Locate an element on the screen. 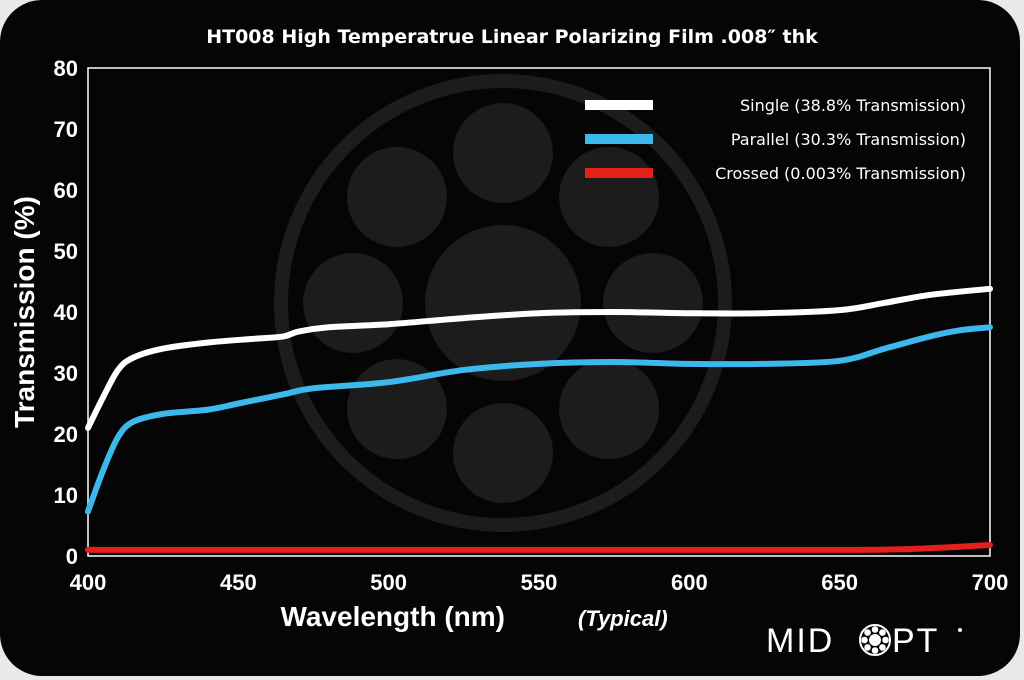  y-tick-label: 40 is located at coordinates (66, 312).